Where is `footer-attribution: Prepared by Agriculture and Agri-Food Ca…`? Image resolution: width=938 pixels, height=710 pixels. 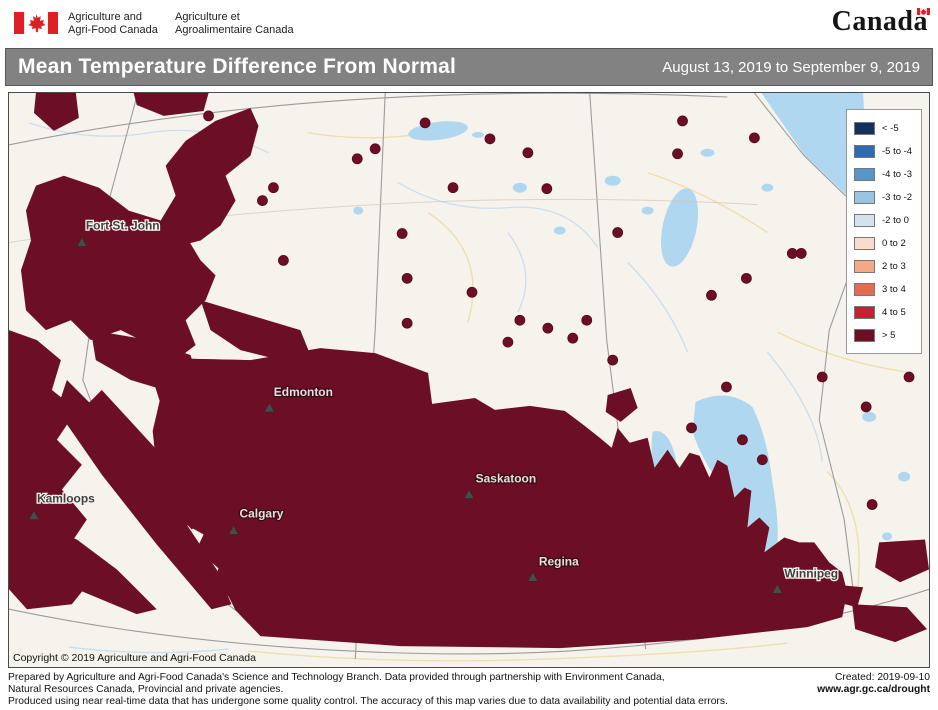 footer-attribution: Prepared by Agriculture and Agri-Food Ca… is located at coordinates (368, 689).